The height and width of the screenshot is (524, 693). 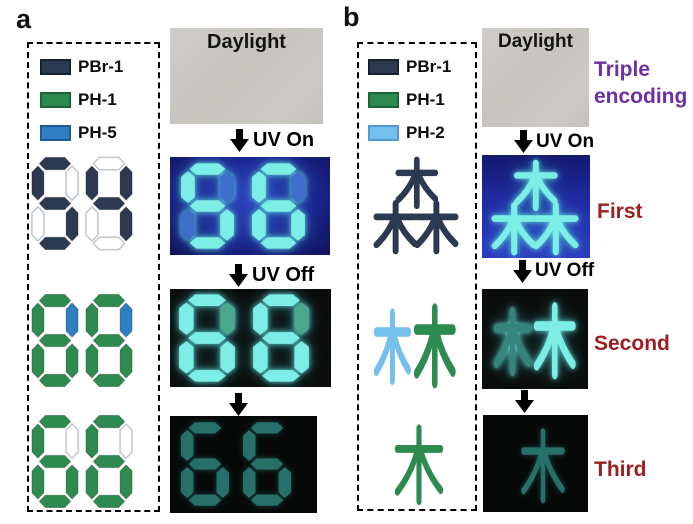 What do you see at coordinates (535, 41) in the screenshot?
I see `photo-b-daylight-label: Daylight` at bounding box center [535, 41].